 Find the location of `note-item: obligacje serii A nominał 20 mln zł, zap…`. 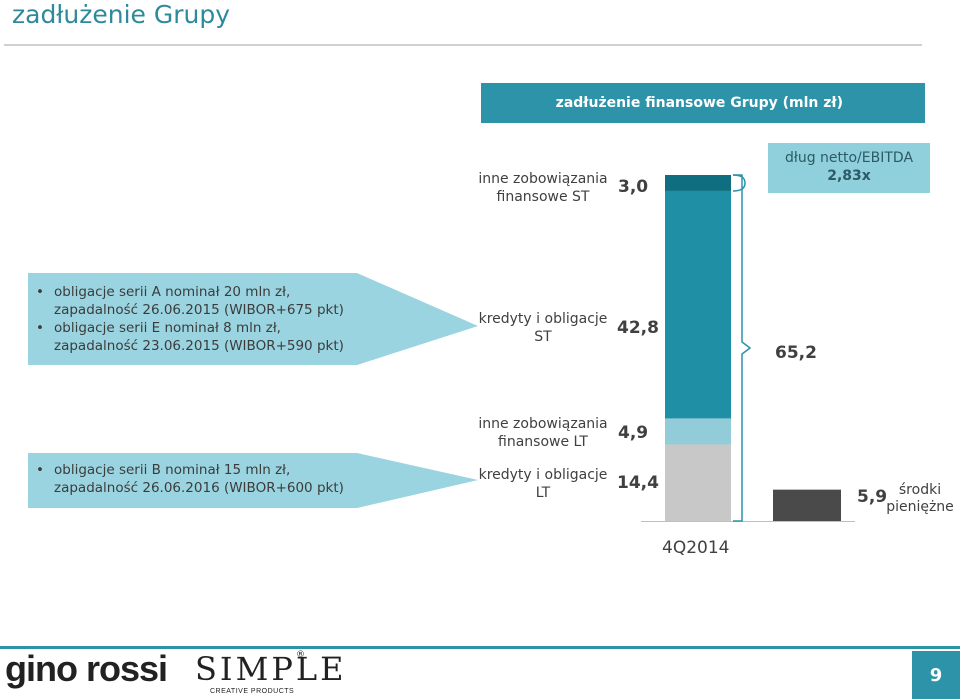

note-item: obligacje serii A nominał 20 mln zł, zap… is located at coordinates (196, 301).